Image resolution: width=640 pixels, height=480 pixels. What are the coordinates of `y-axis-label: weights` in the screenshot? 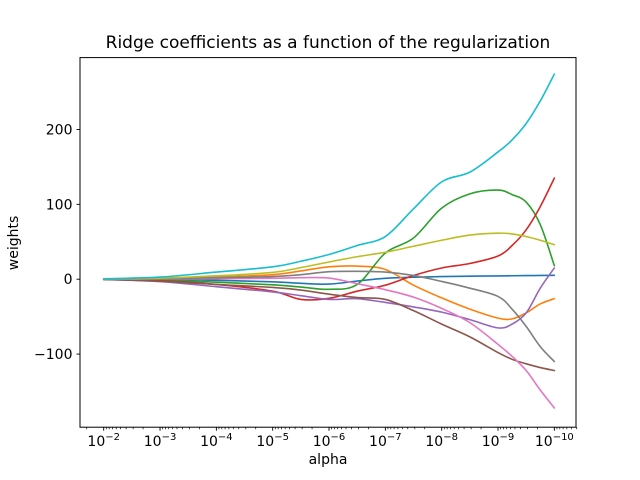 It's located at (14, 243).